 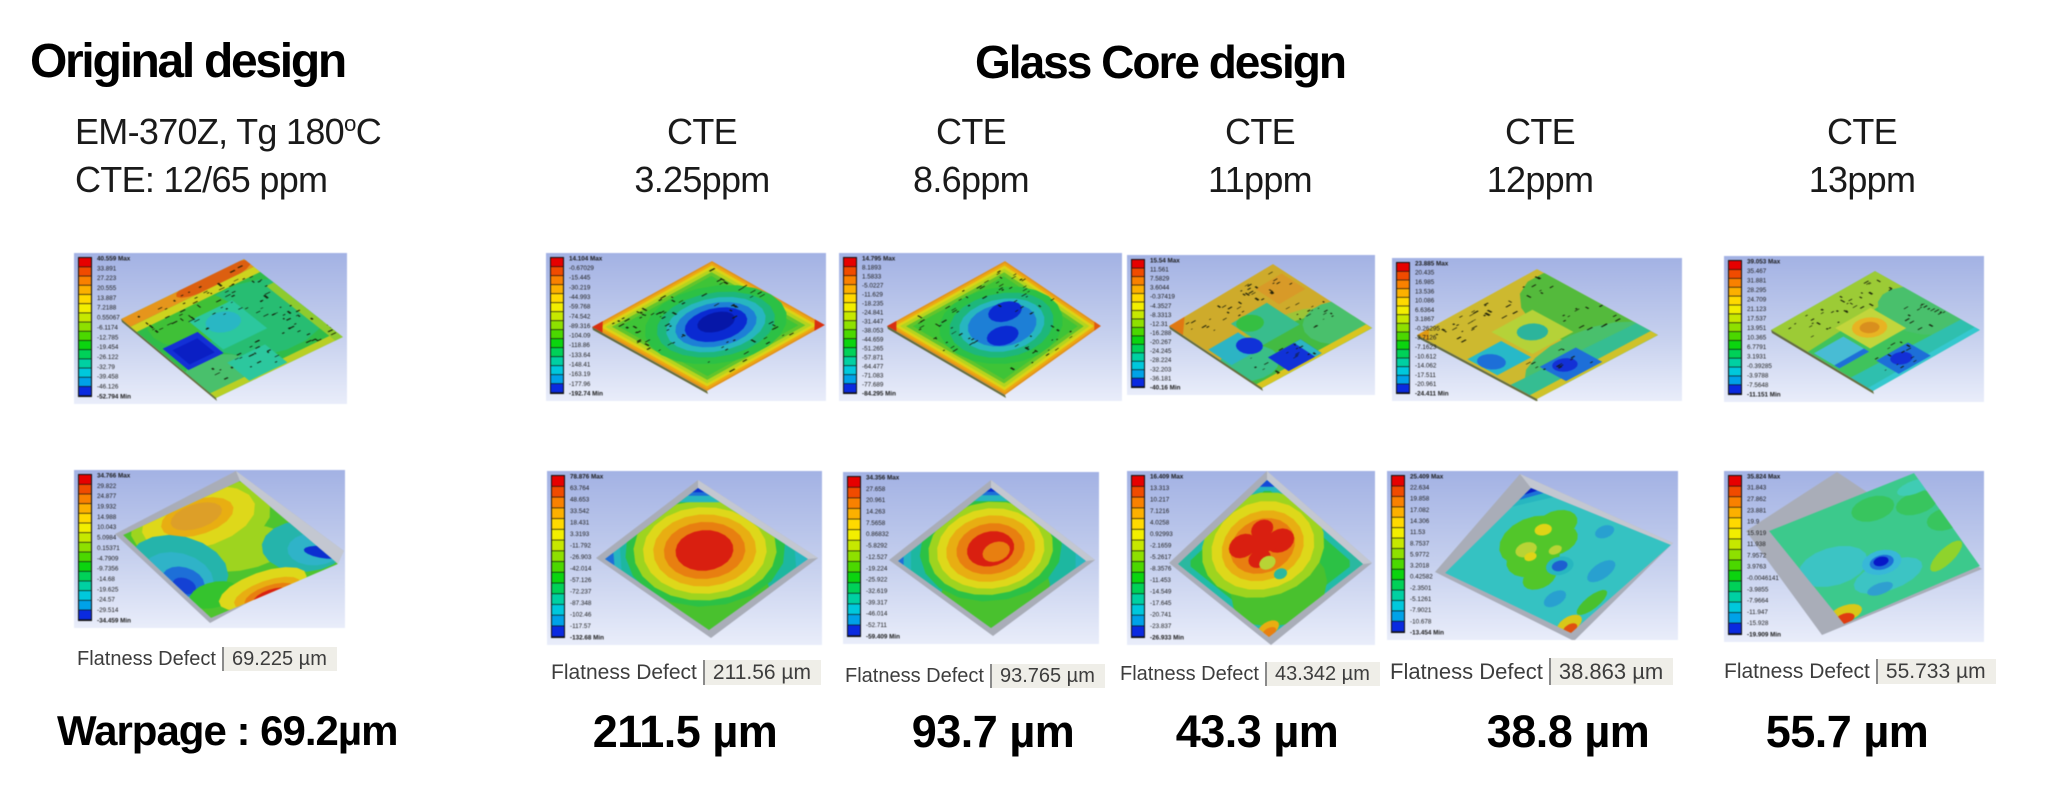 I want to click on svg-text: 10.217, so click(x=1160, y=499).